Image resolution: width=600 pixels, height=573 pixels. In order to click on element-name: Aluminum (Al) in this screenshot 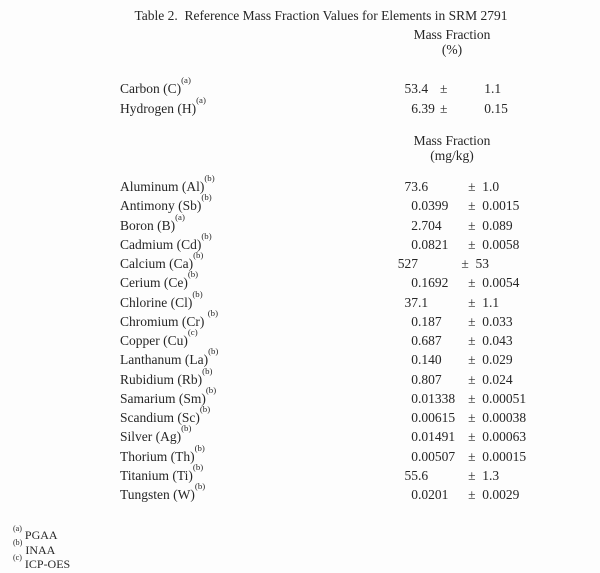, I will do `click(162, 186)`.